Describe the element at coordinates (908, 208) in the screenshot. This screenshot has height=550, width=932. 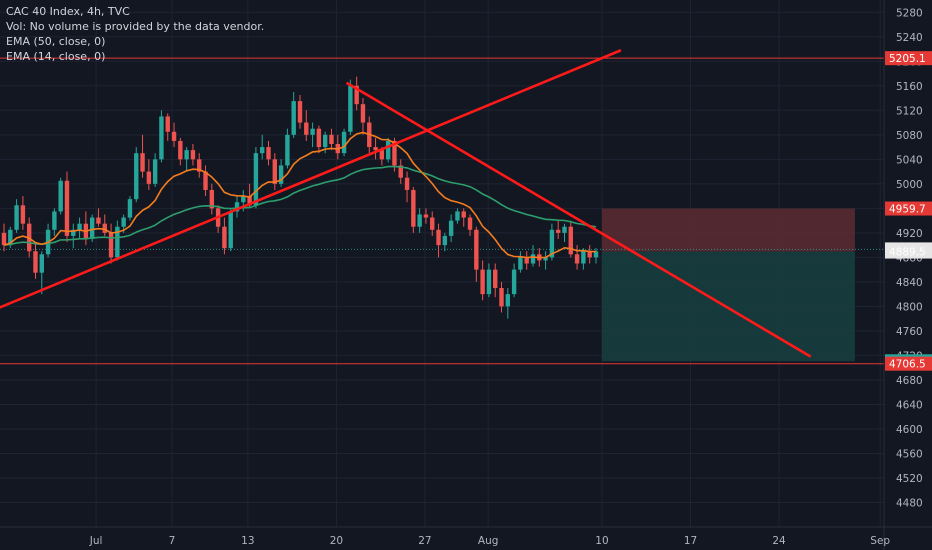
I see `price-tag: 4959.7` at that location.